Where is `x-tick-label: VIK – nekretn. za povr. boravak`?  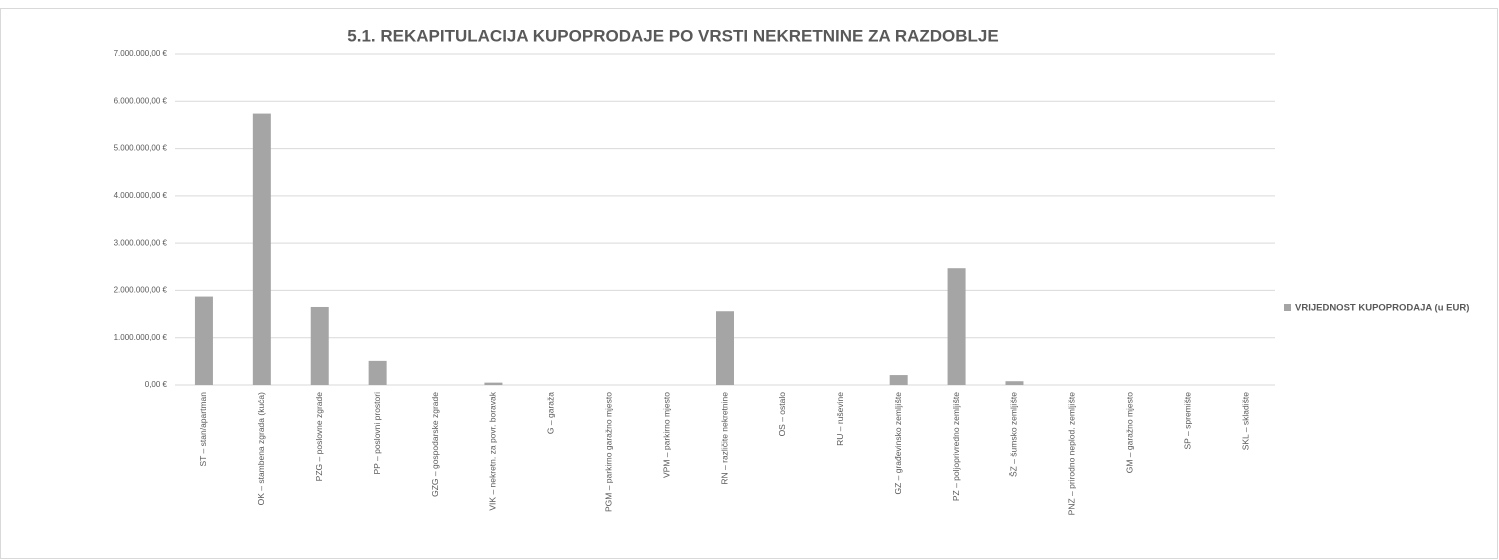 x-tick-label: VIK – nekretn. za povr. boravak is located at coordinates (493, 450).